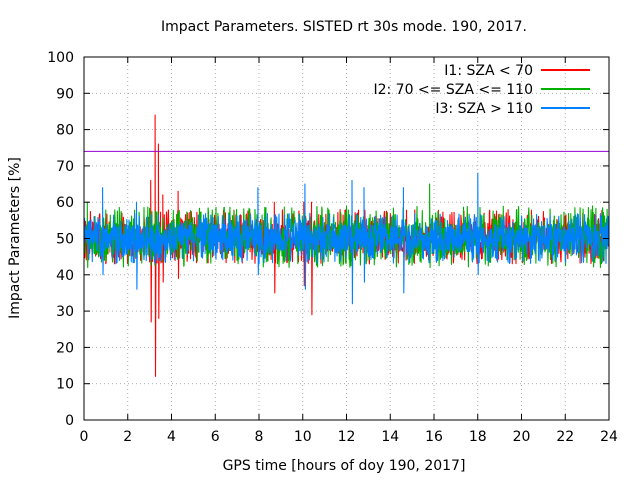 The width and height of the screenshot is (640, 480). Describe the element at coordinates (65, 385) in the screenshot. I see `y-tick-label: 10` at that location.